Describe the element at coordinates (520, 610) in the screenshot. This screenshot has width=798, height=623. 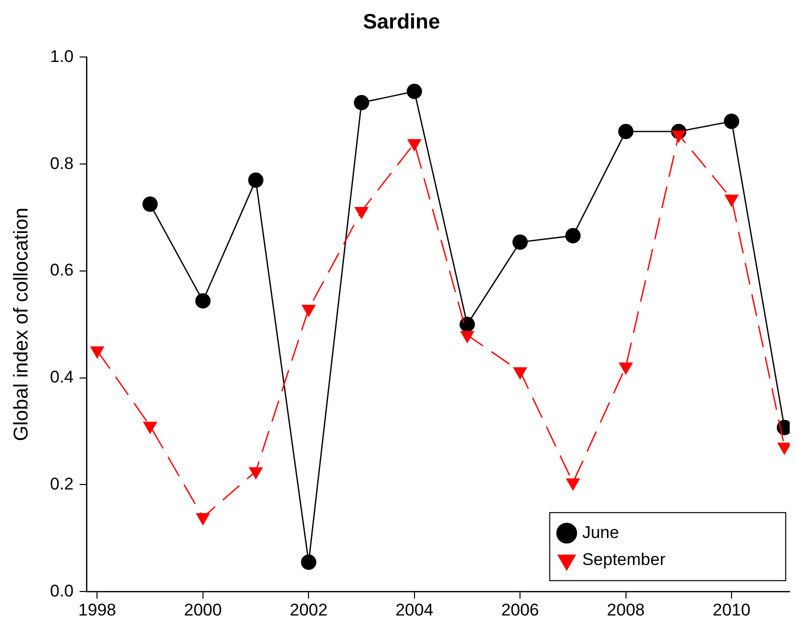
I see `x-tick-label: 2006` at that location.